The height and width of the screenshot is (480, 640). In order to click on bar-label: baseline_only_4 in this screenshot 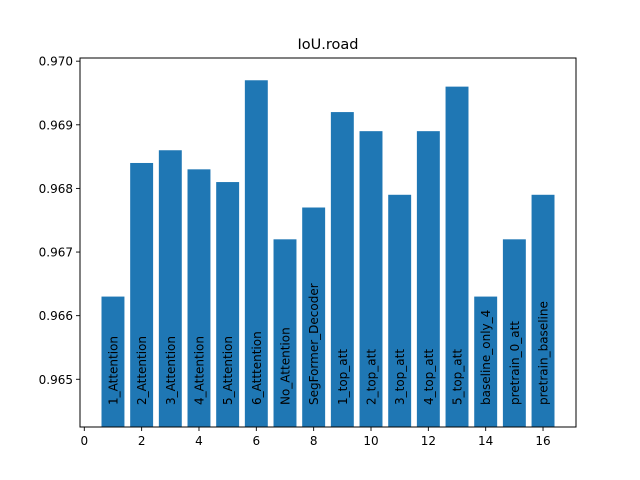, I will do `click(486, 357)`.